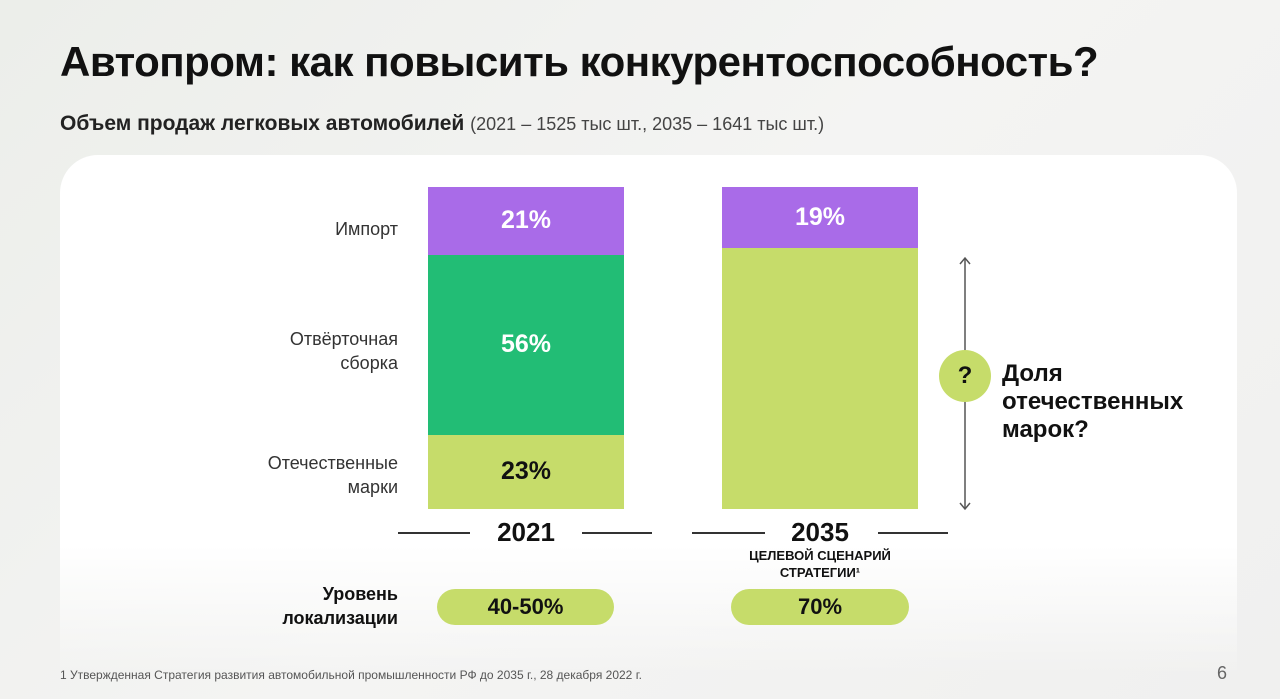 The height and width of the screenshot is (699, 1280). I want to click on bar-segment-2021-1: 56%, so click(526, 344).